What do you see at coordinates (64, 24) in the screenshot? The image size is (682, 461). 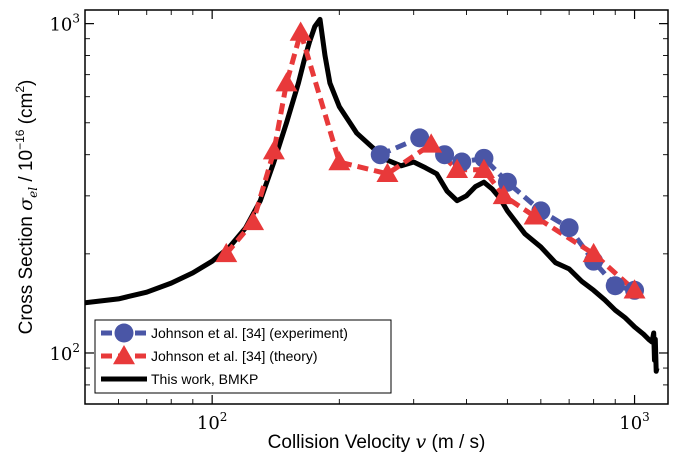 I see `y-tick-label: 10³` at bounding box center [64, 24].